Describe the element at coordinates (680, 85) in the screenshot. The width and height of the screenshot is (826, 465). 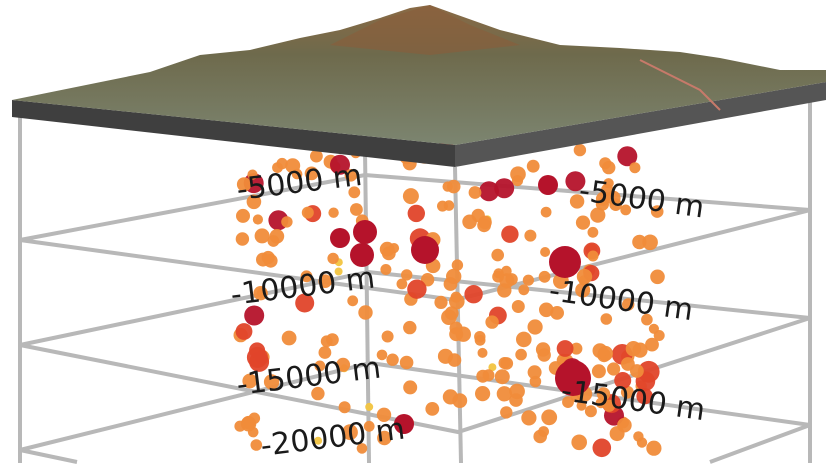
I see `terrain-road` at that location.